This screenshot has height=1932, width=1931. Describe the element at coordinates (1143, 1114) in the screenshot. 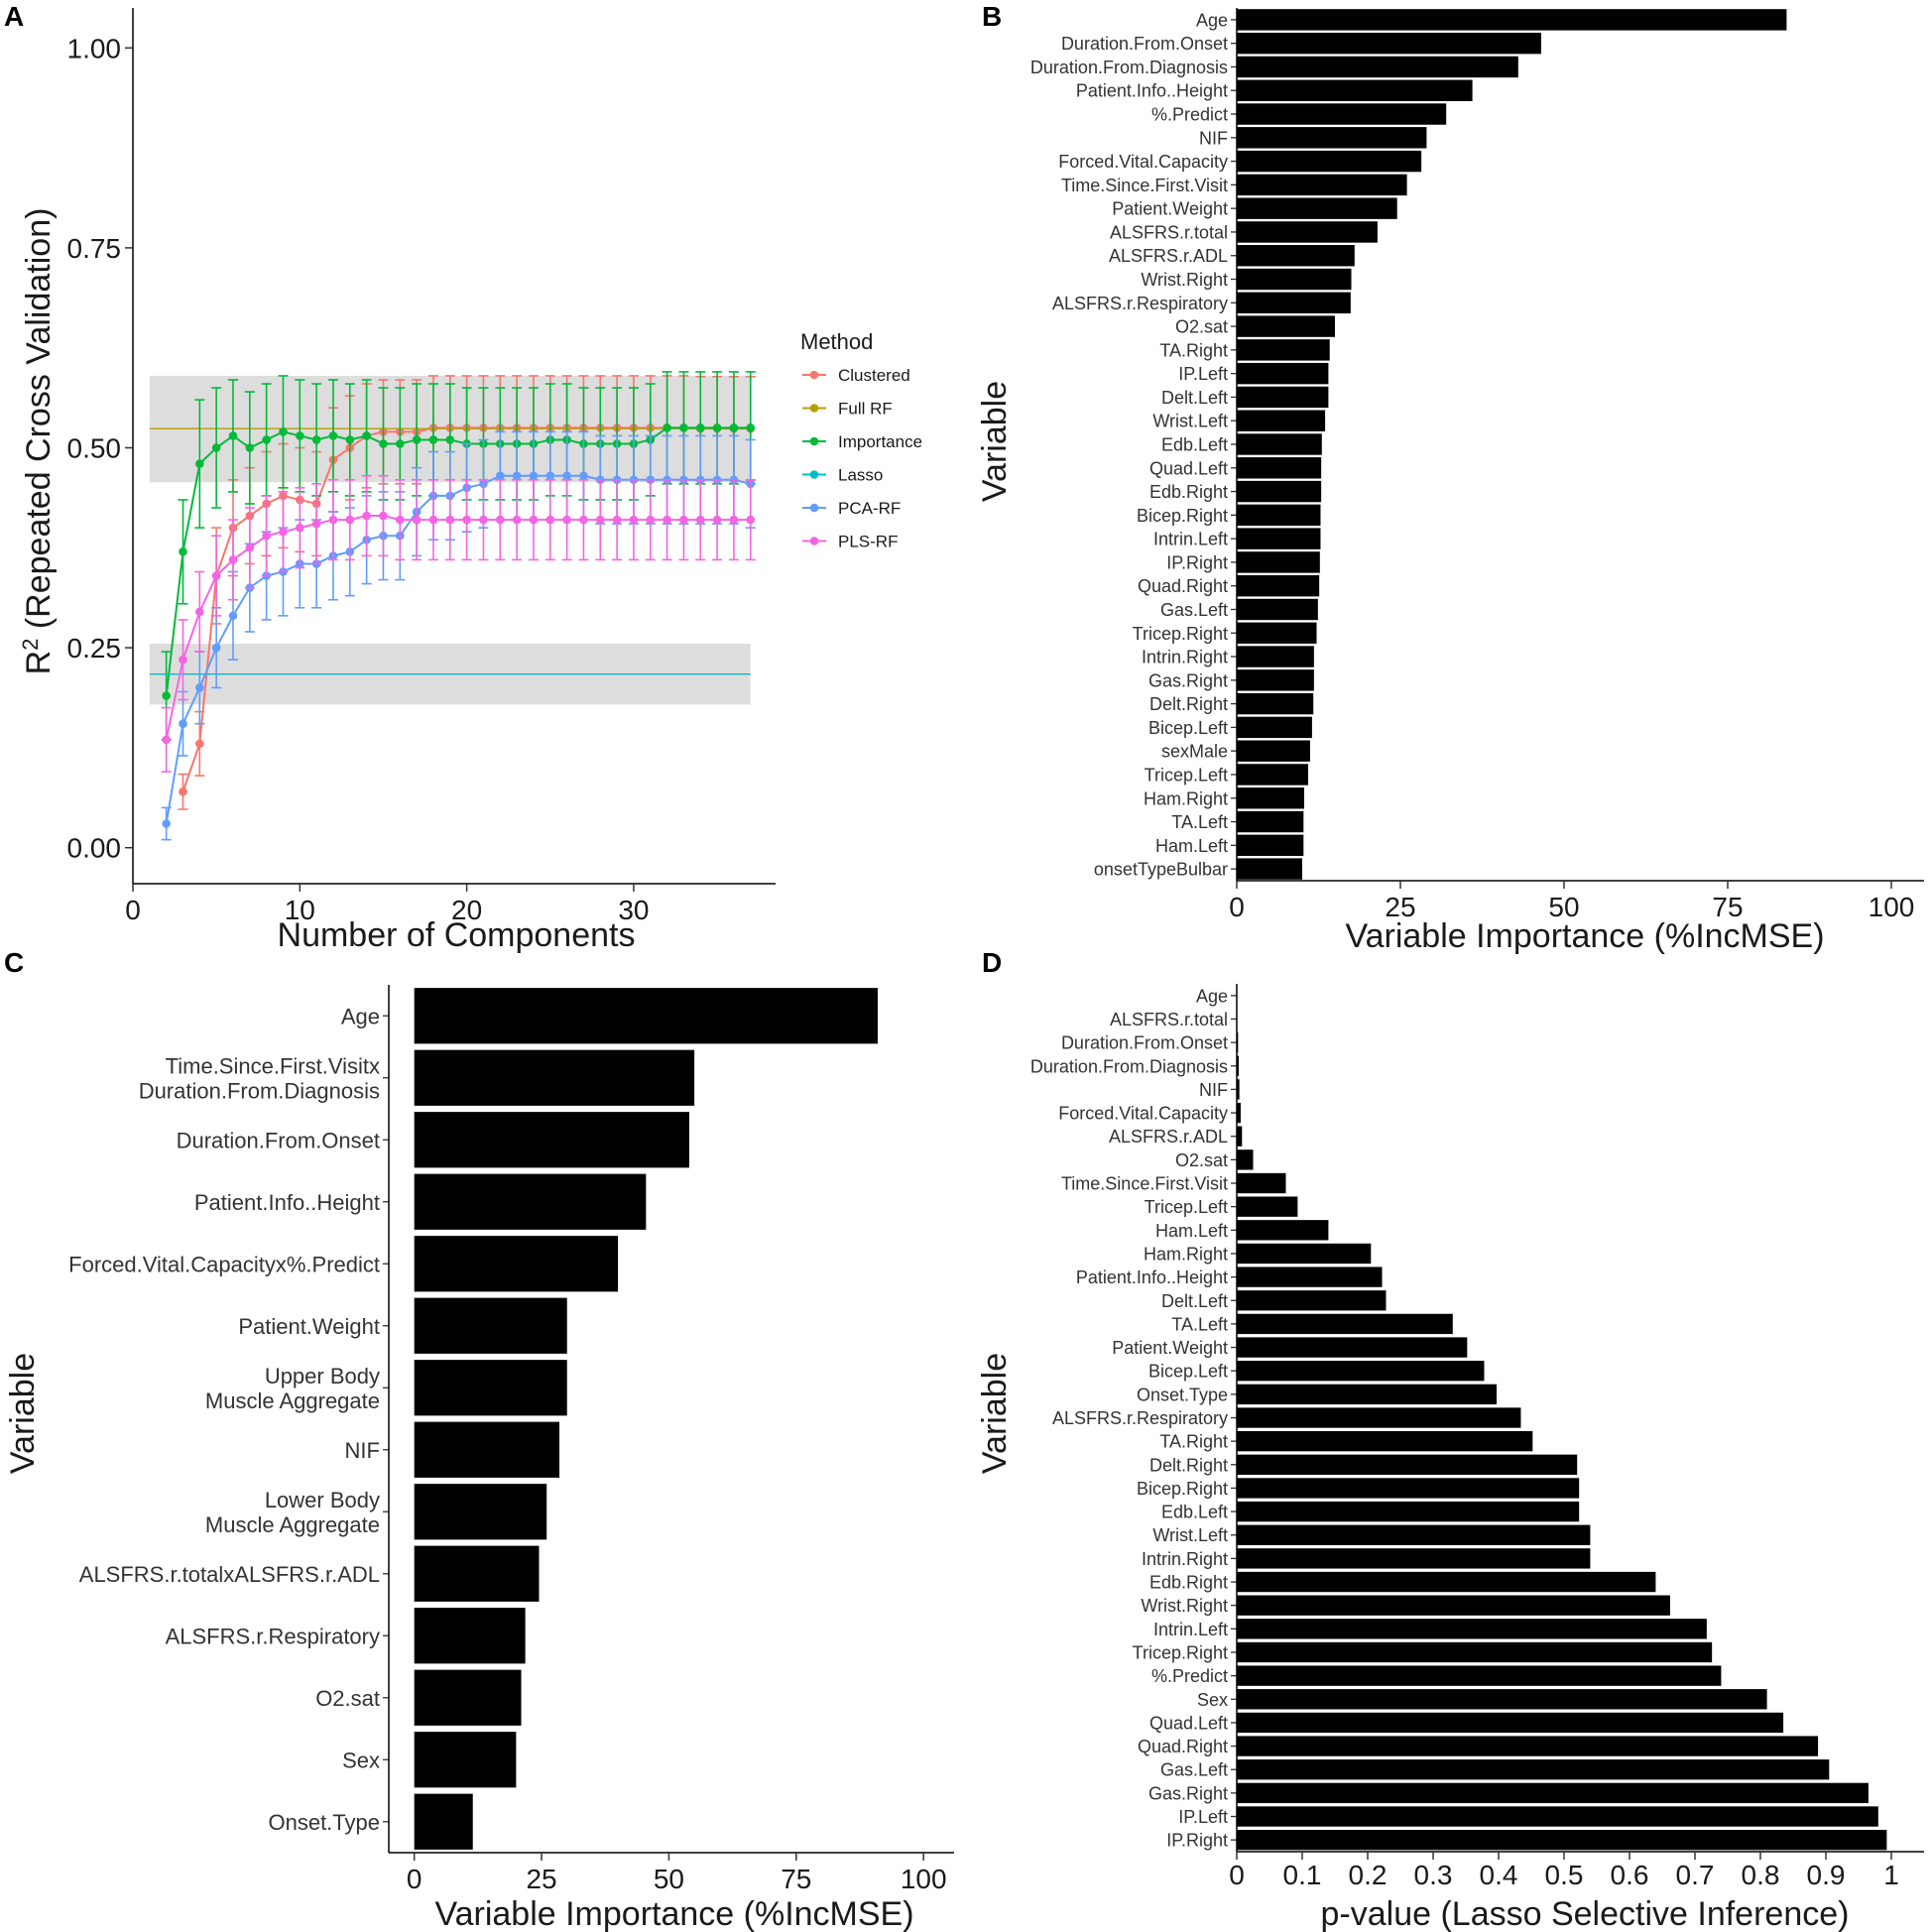

I see `category-label-forced-vital-capacity: Forced.Vital.Capacity` at that location.